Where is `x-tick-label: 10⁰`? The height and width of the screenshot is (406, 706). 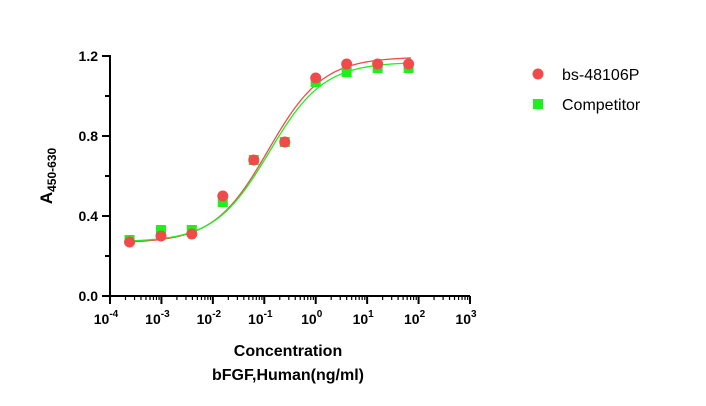
x-tick-label: 10⁰ is located at coordinates (312, 318).